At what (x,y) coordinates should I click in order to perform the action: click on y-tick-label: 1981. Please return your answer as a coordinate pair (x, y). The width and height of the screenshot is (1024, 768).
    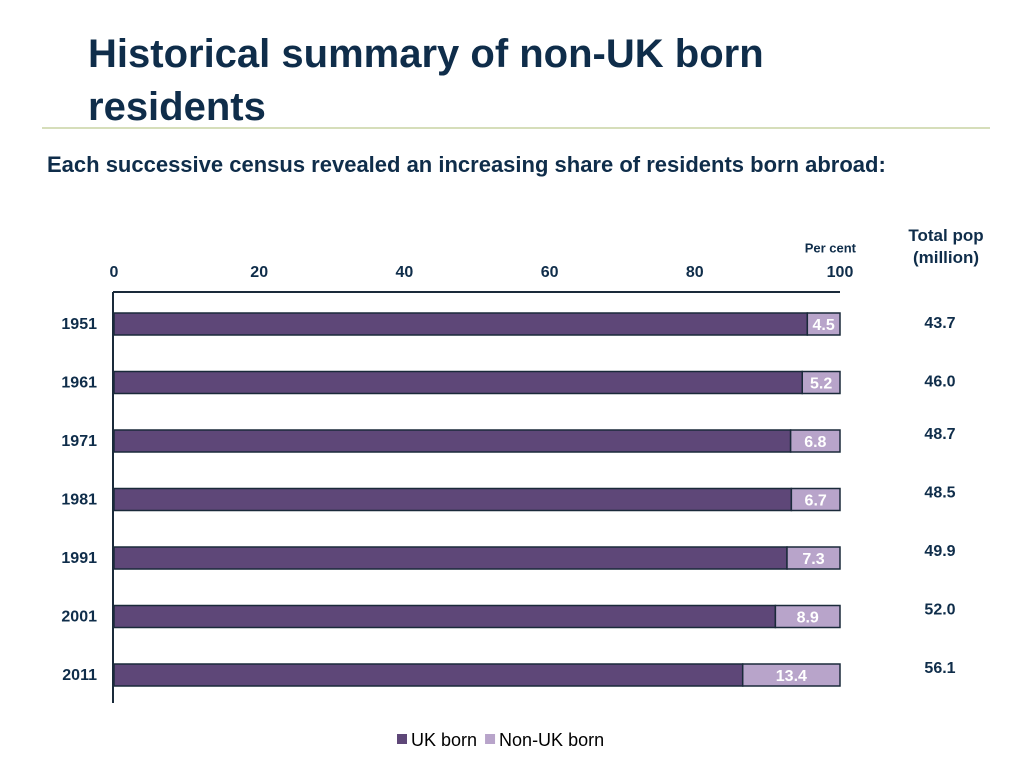
    Looking at the image, I should click on (79, 500).